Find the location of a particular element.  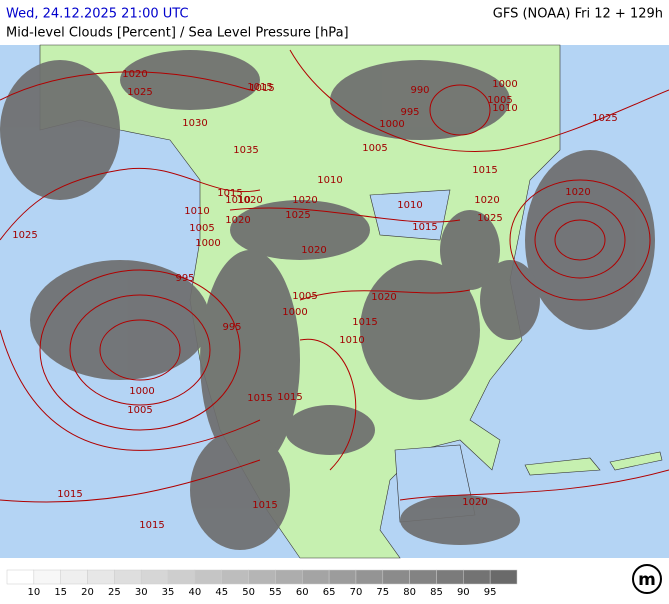

scale-label: 75 is located at coordinates (382, 592).